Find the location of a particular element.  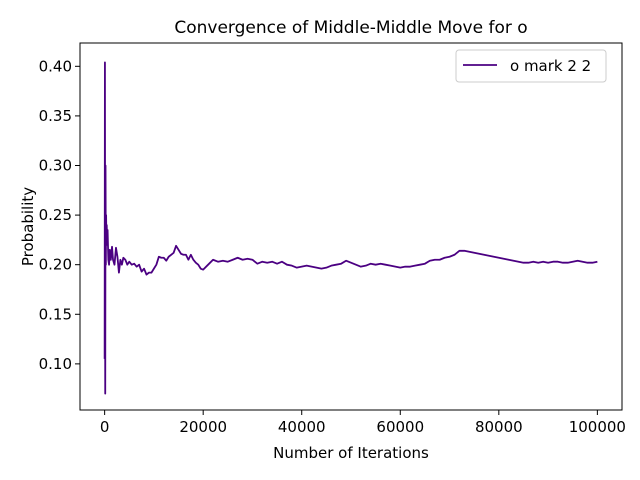

y-tick-label: 0.10 is located at coordinates (55, 364).